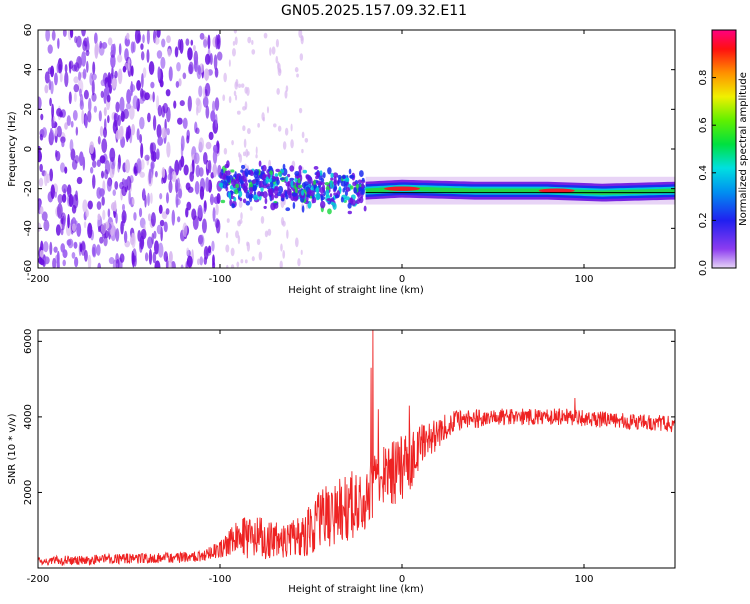 The height and width of the screenshot is (604, 750). What do you see at coordinates (38, 579) in the screenshot?
I see `x-tick-label: -200` at bounding box center [38, 579].